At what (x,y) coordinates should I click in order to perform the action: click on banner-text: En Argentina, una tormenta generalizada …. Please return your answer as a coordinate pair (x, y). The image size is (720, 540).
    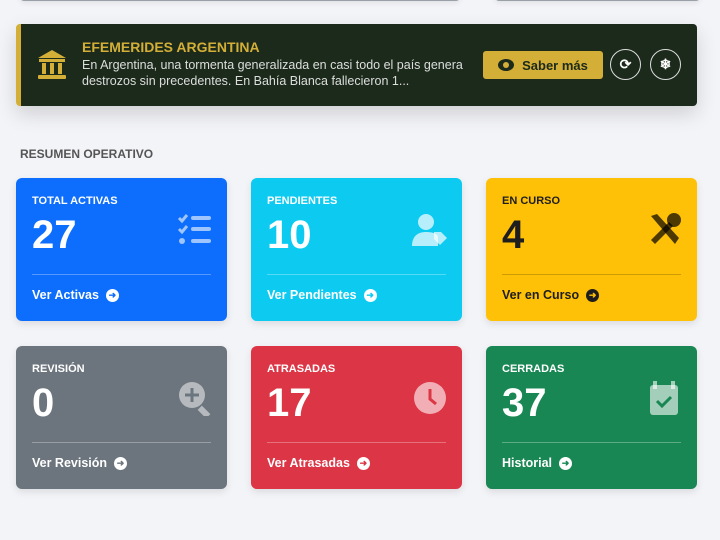
    Looking at the image, I should click on (272, 73).